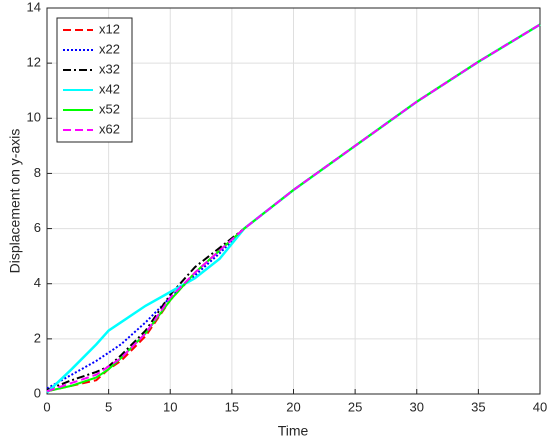 This screenshot has width=550, height=446. Describe the element at coordinates (46, 406) in the screenshot. I see `x-tick-label: 0` at that location.